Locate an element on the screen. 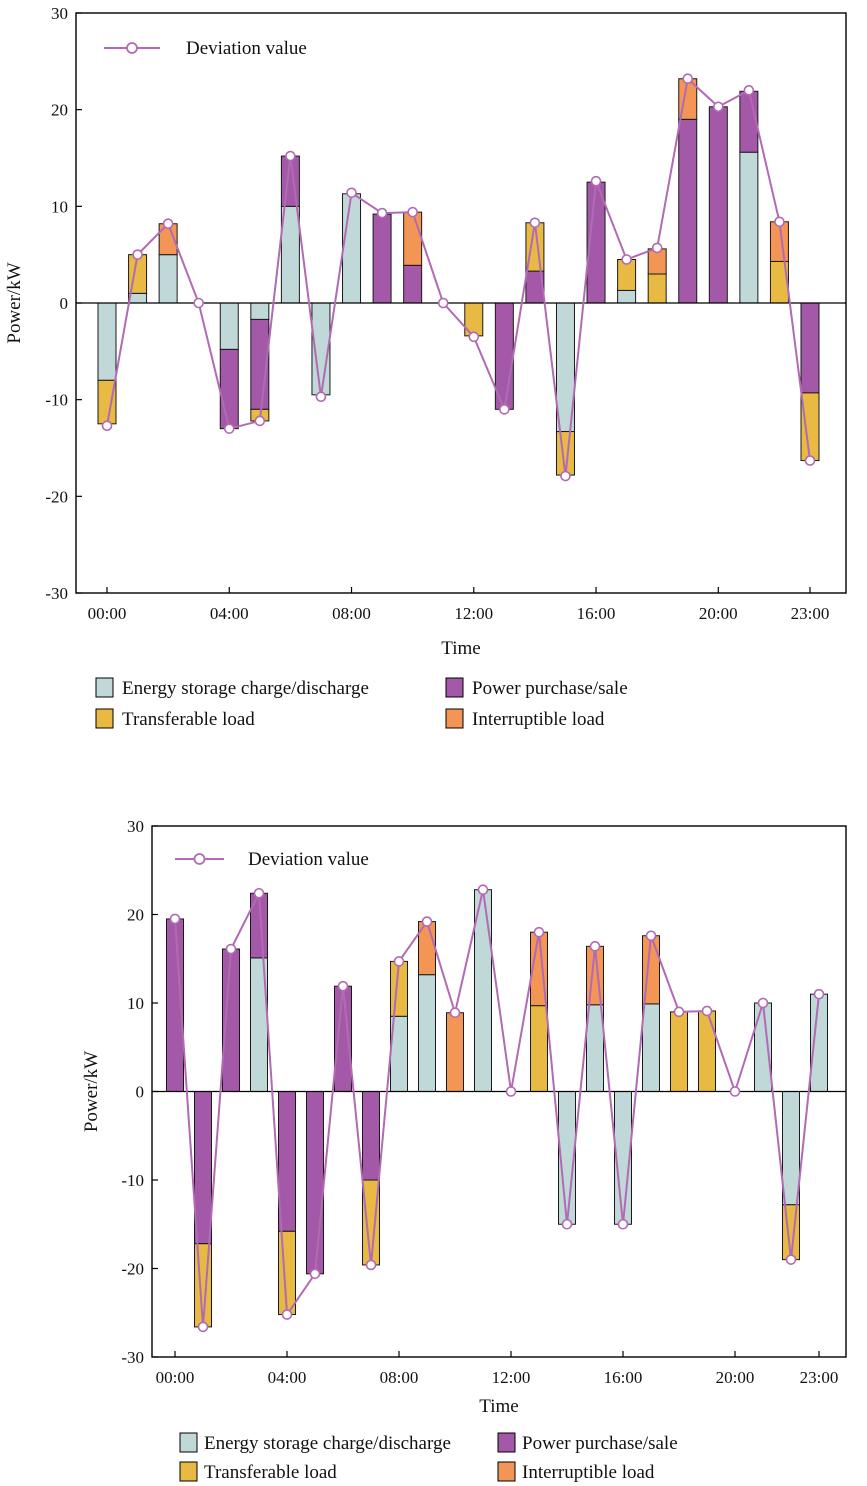  legend-label-transferable-load: Transferable load is located at coordinates (270, 1472).